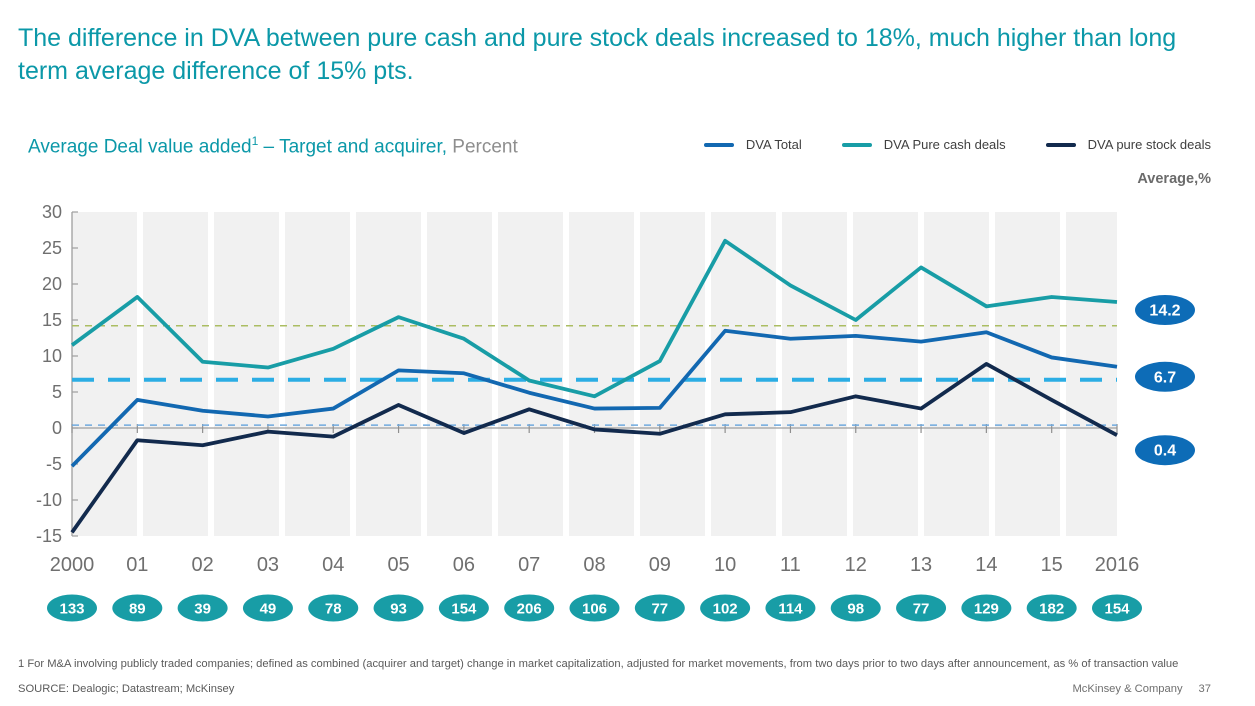 The height and width of the screenshot is (706, 1255). Describe the element at coordinates (1117, 565) in the screenshot. I see `x-axis-label: 2016` at that location.